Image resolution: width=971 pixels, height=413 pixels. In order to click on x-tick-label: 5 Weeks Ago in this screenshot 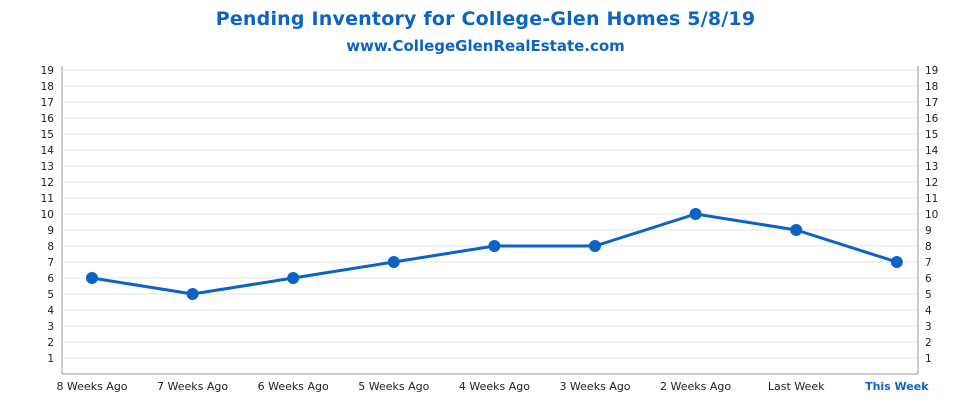, I will do `click(393, 386)`.